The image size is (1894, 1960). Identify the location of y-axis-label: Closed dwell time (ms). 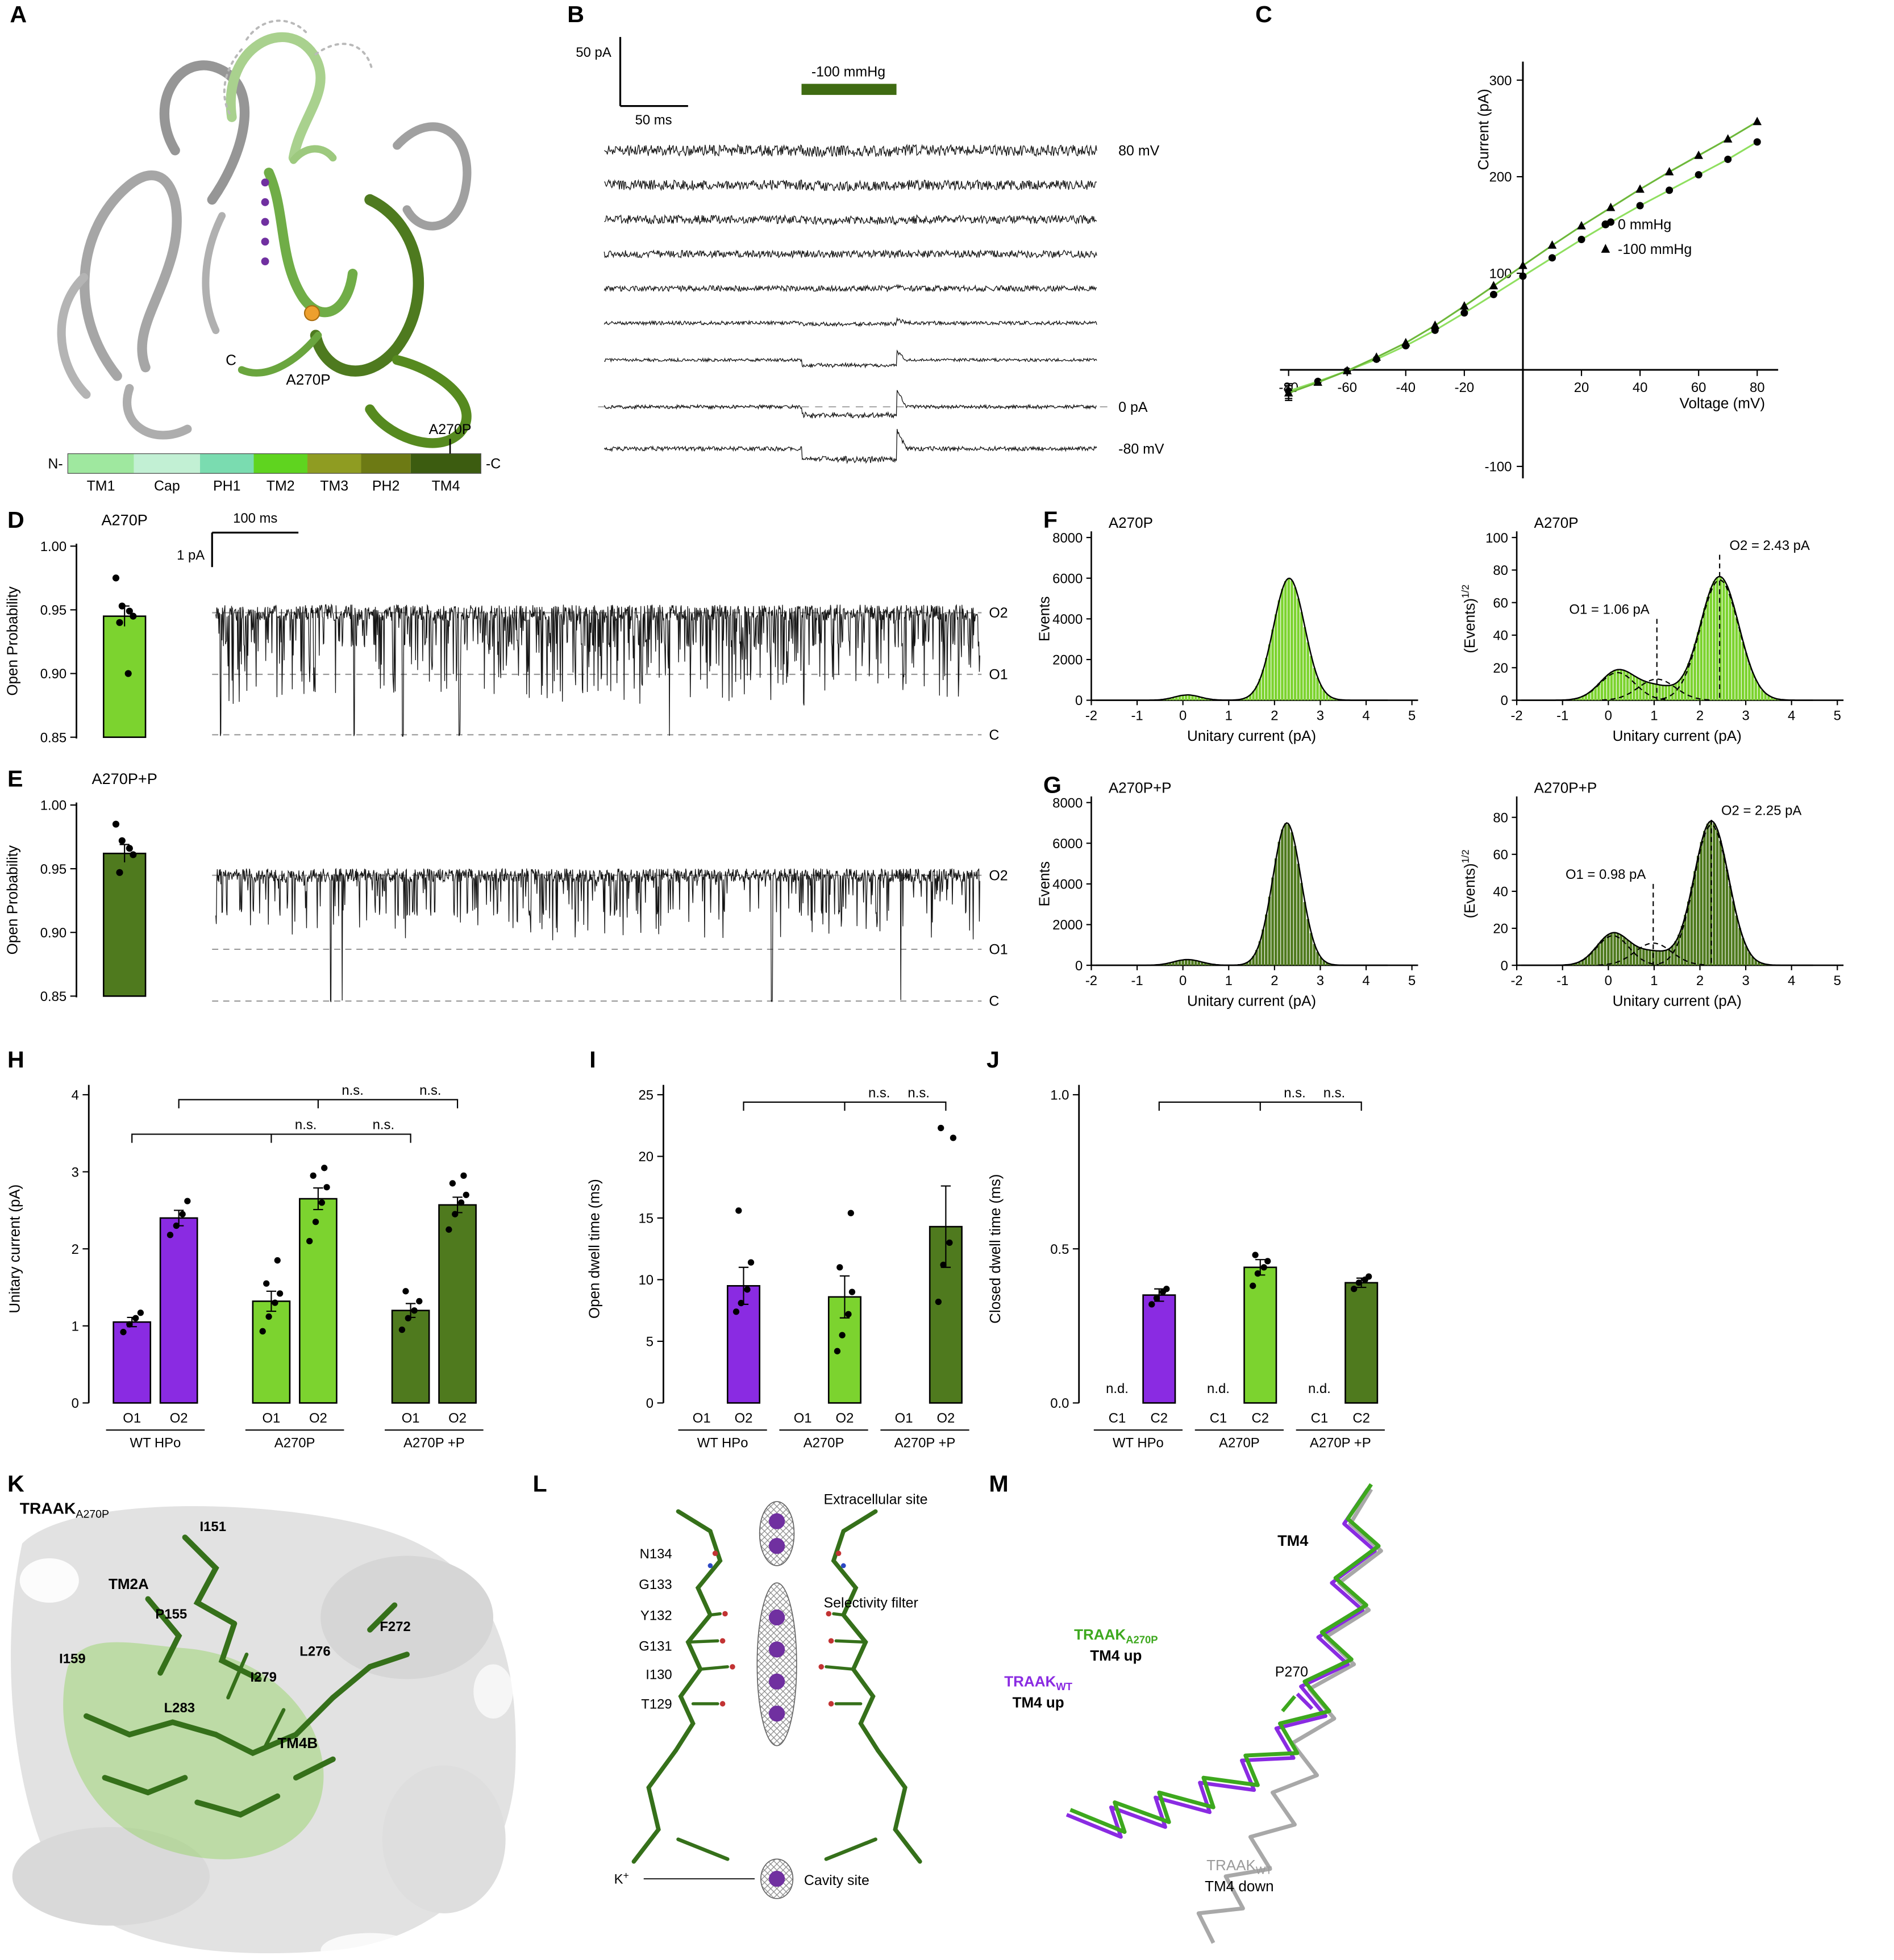
(995, 1249).